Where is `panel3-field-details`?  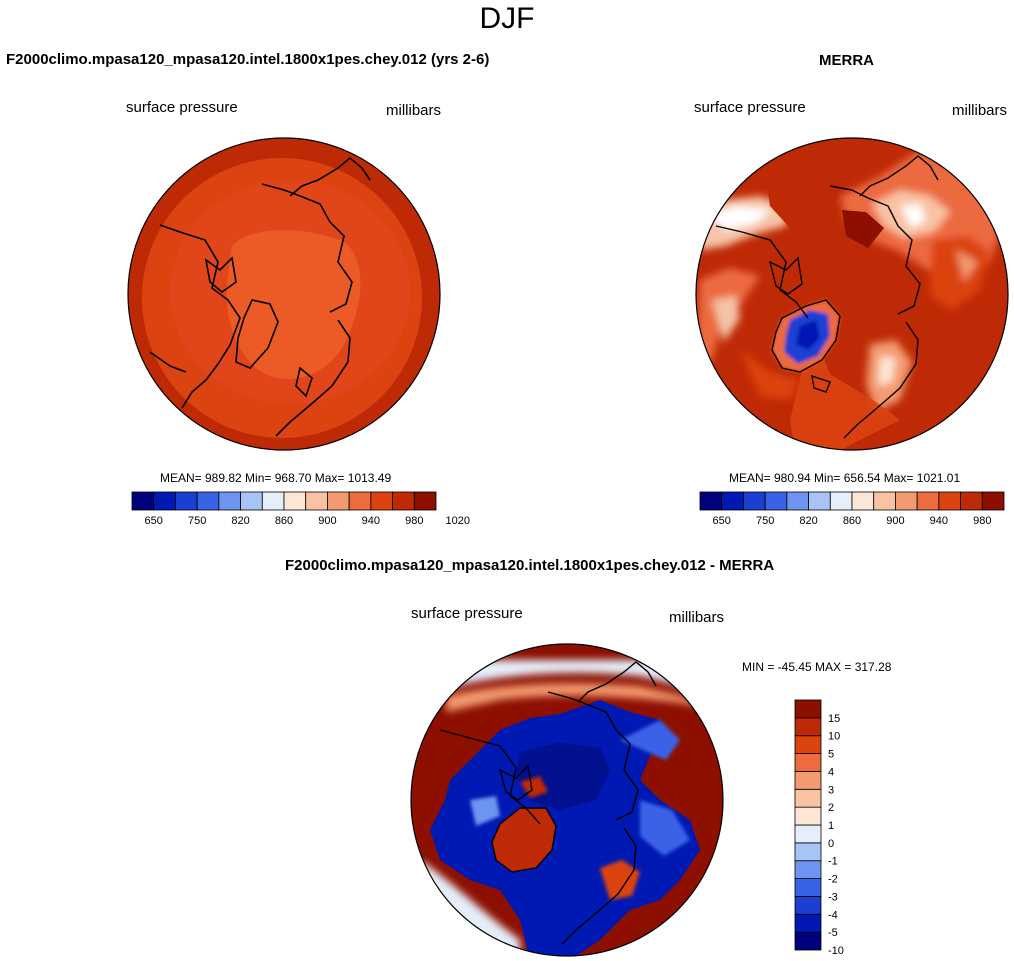 panel3-field-details is located at coordinates (580, 810).